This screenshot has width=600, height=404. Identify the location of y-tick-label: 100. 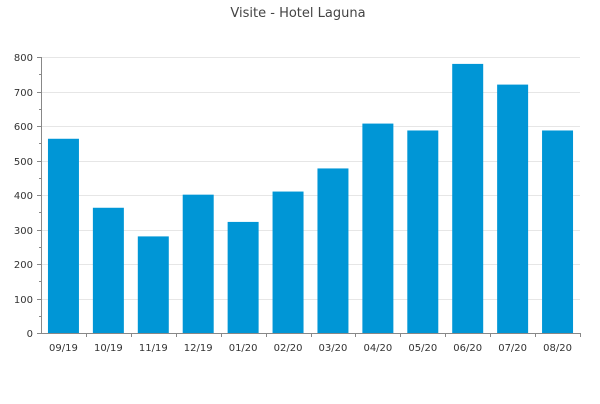
(23, 300).